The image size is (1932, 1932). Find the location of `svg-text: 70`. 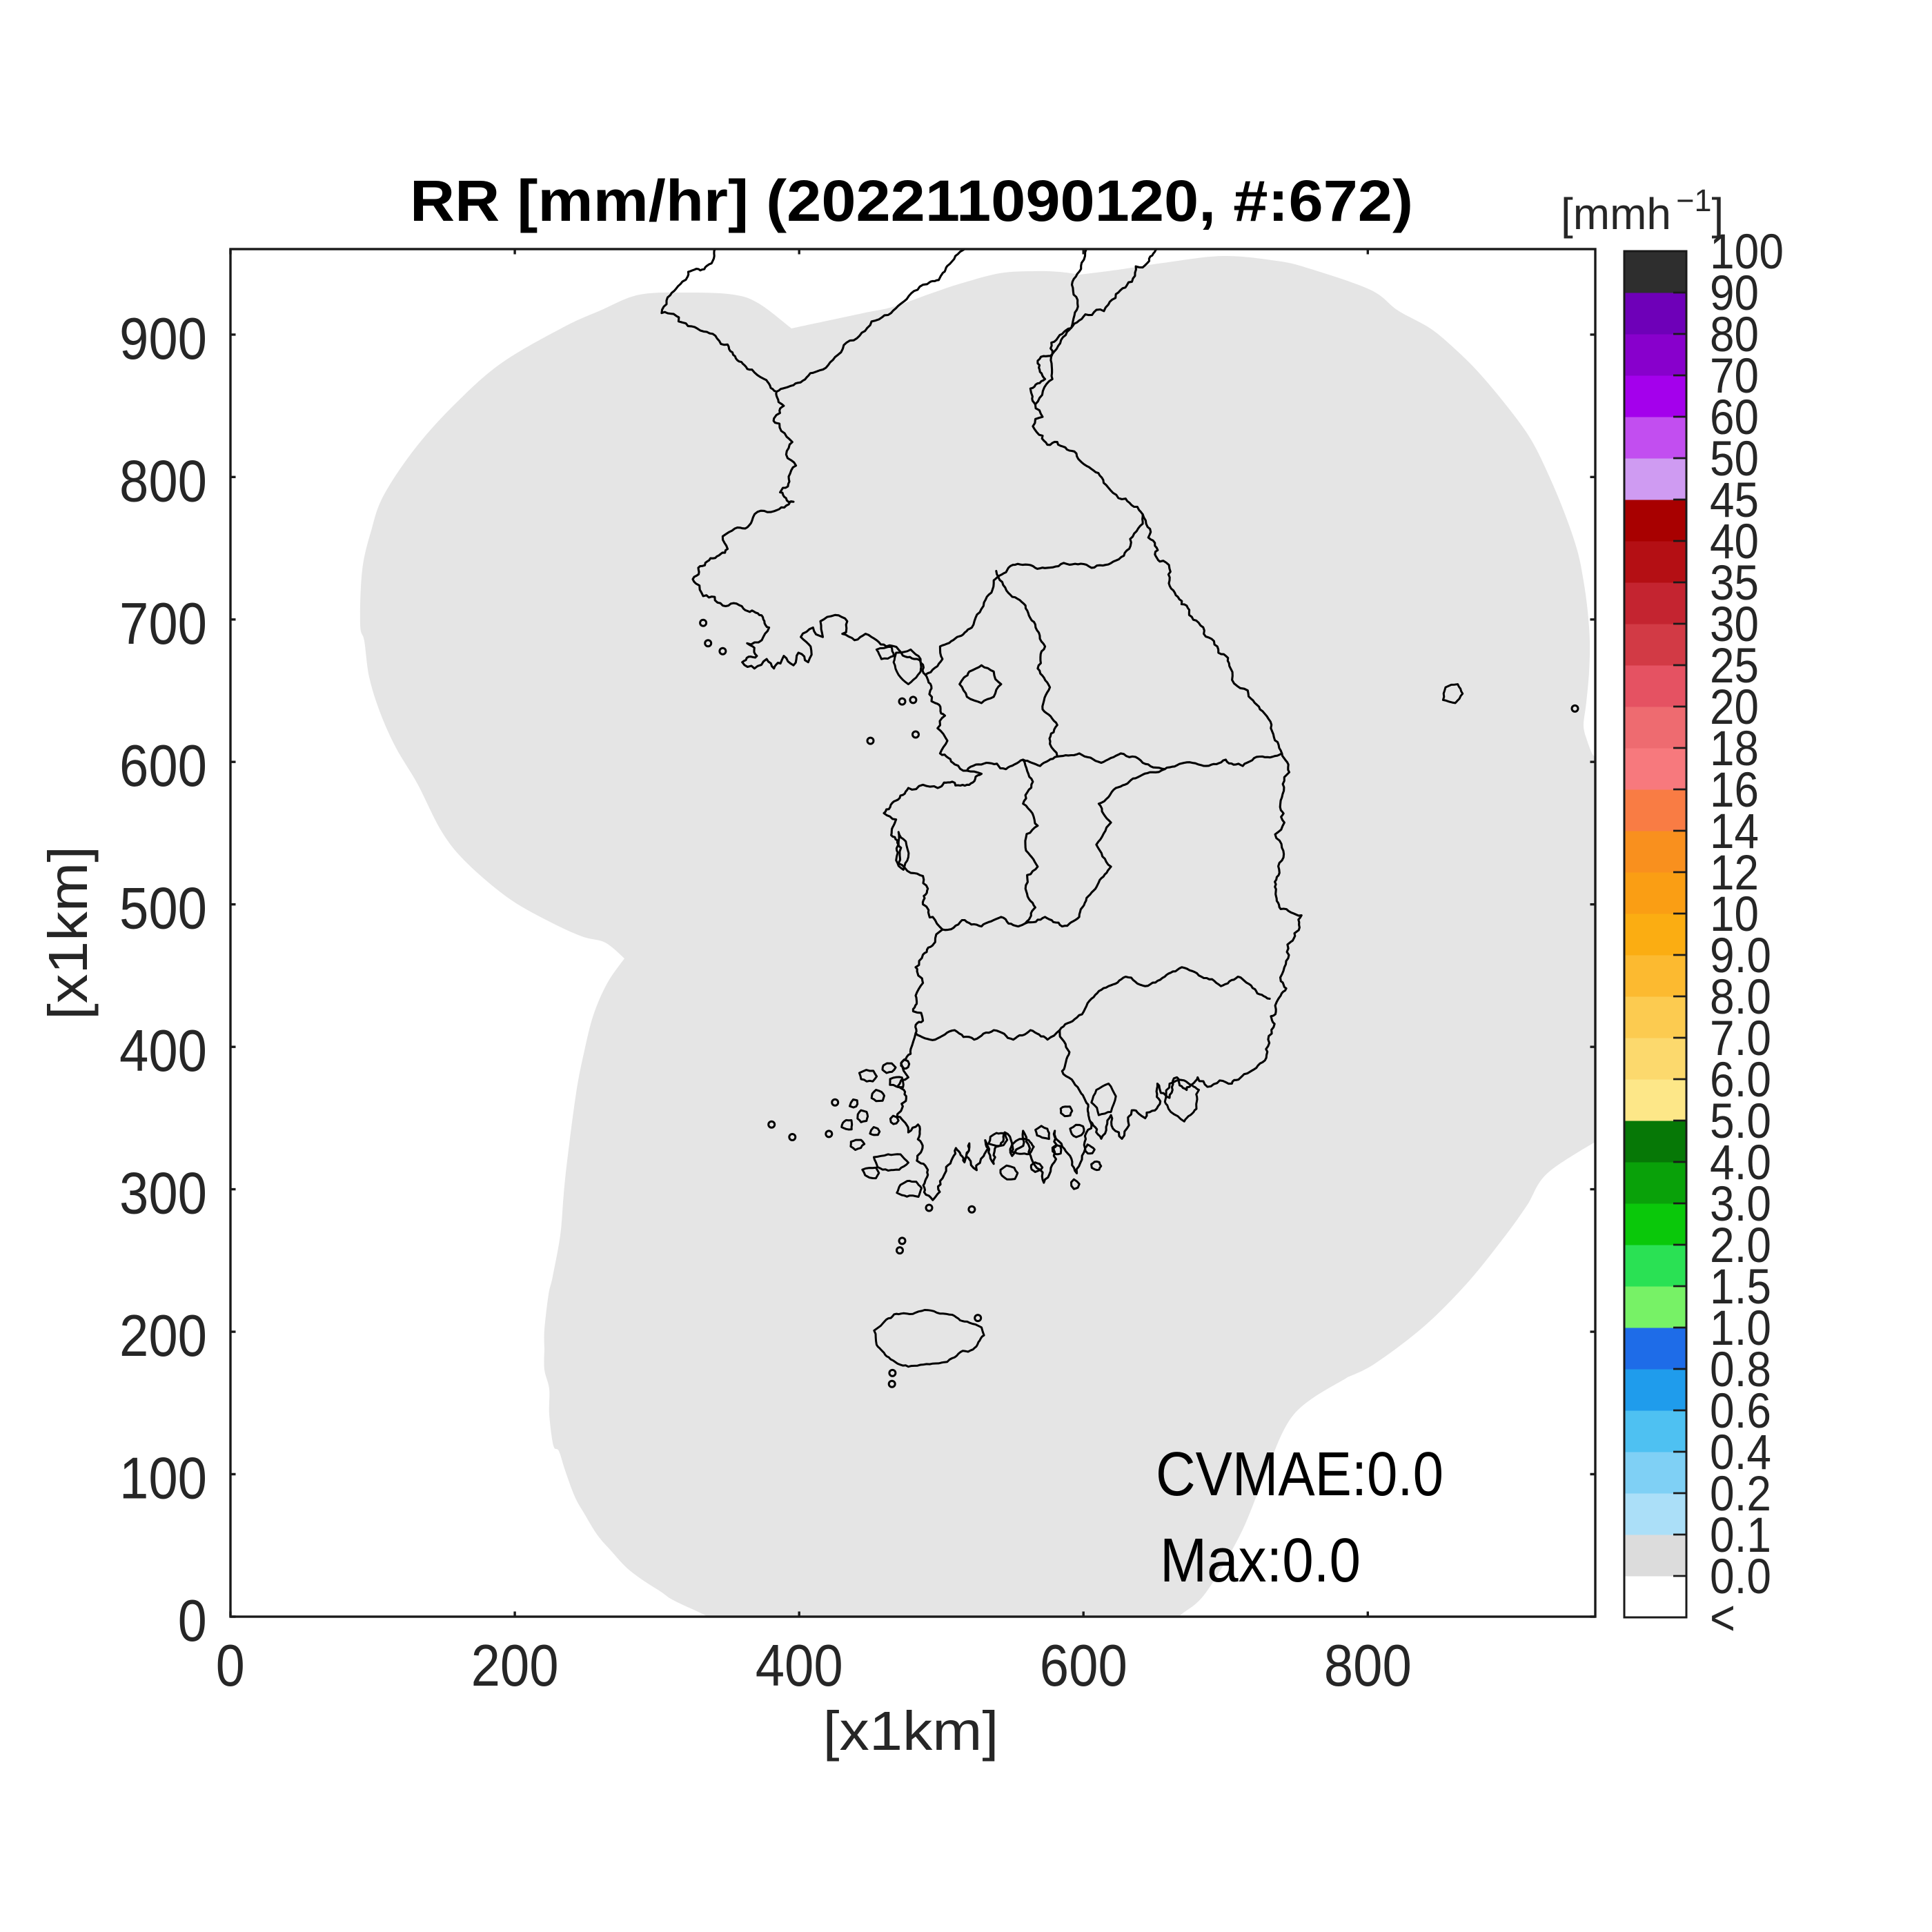

svg-text: 70 is located at coordinates (1734, 376).